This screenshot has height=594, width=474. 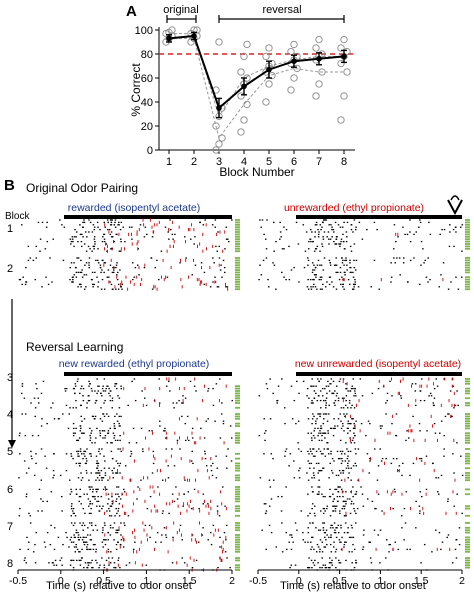 What do you see at coordinates (379, 374) in the screenshot?
I see `odor-bar-new-unrewarded` at bounding box center [379, 374].